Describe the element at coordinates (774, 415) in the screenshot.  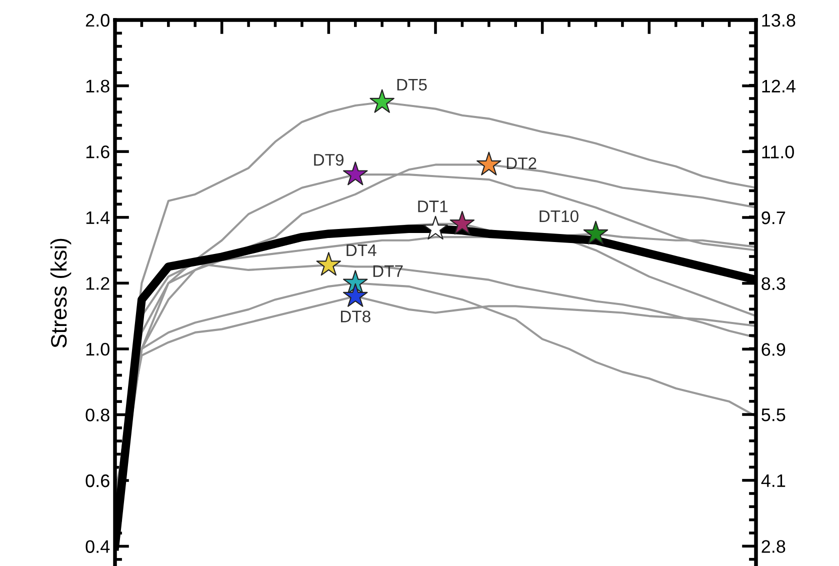
I see `y2-tick-label: 5.5` at that location.